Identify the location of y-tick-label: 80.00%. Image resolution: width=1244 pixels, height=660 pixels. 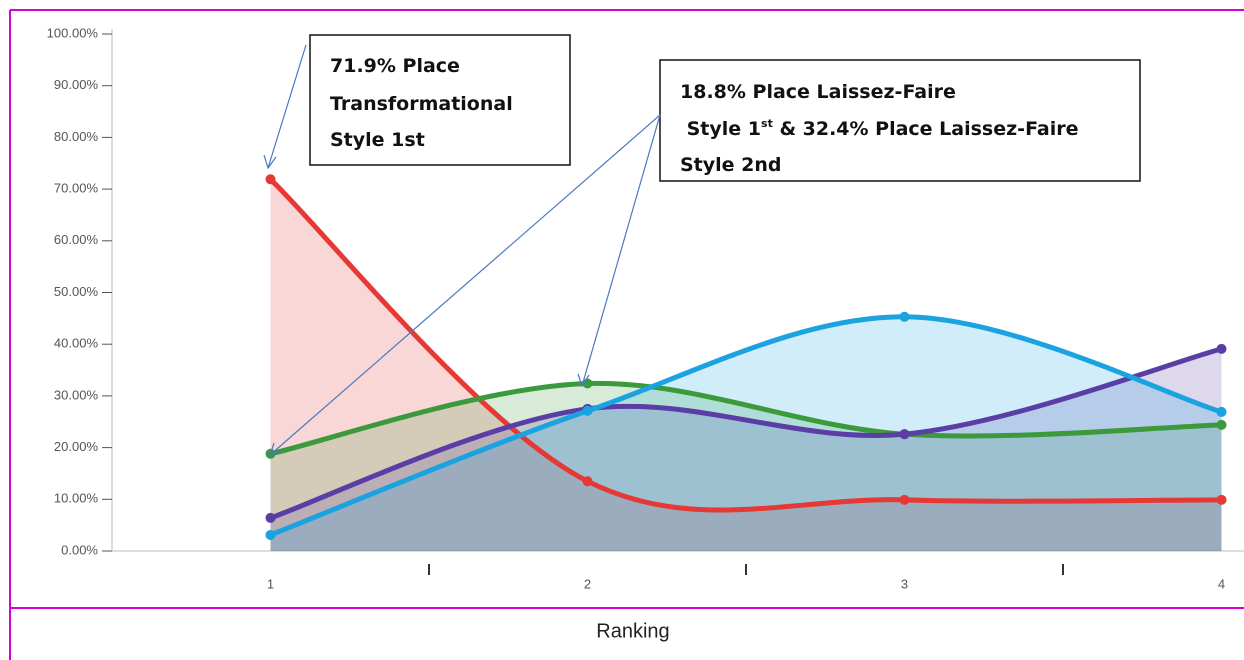
(76, 136).